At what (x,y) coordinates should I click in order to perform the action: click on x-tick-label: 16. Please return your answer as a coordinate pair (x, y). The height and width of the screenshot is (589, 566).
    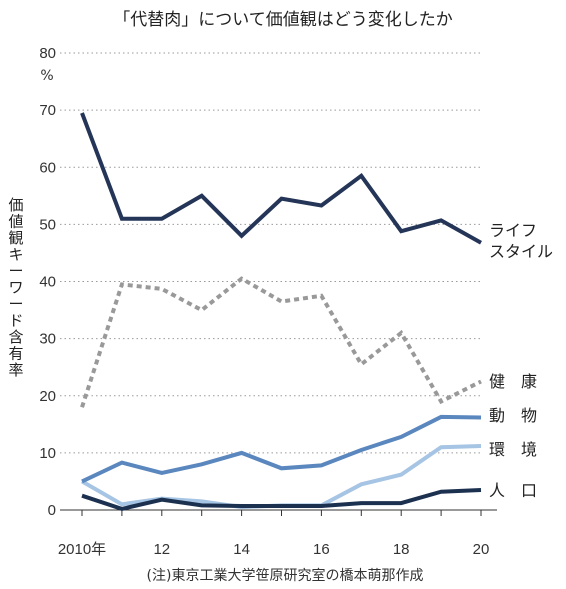
    Looking at the image, I should click on (321, 549).